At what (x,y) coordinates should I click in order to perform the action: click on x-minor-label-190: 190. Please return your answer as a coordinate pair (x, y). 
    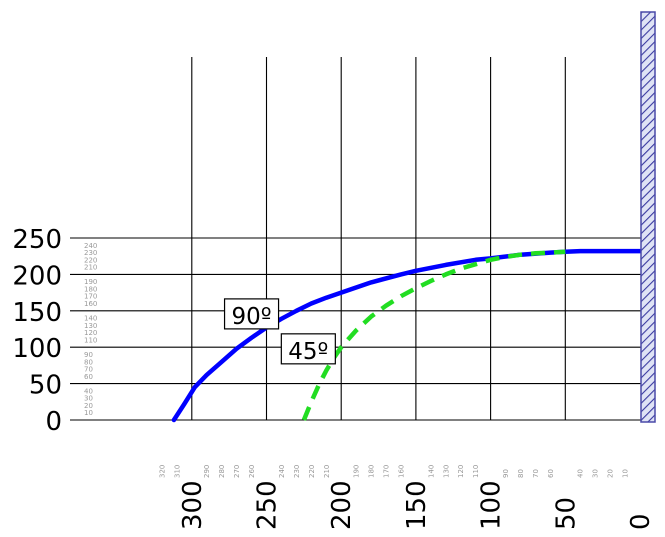
    Looking at the image, I should click on (357, 471).